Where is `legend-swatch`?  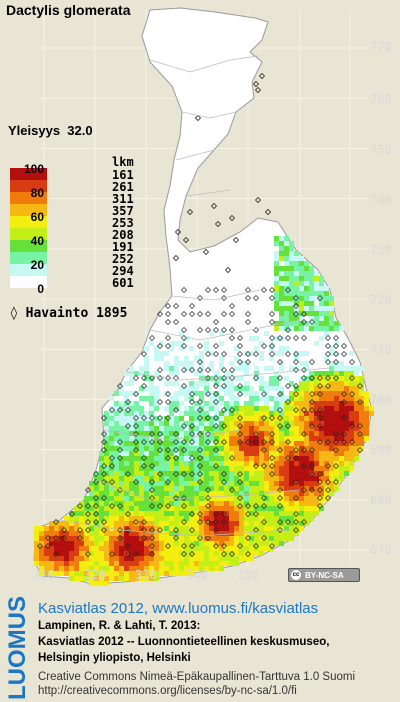
legend-swatch is located at coordinates (28, 210).